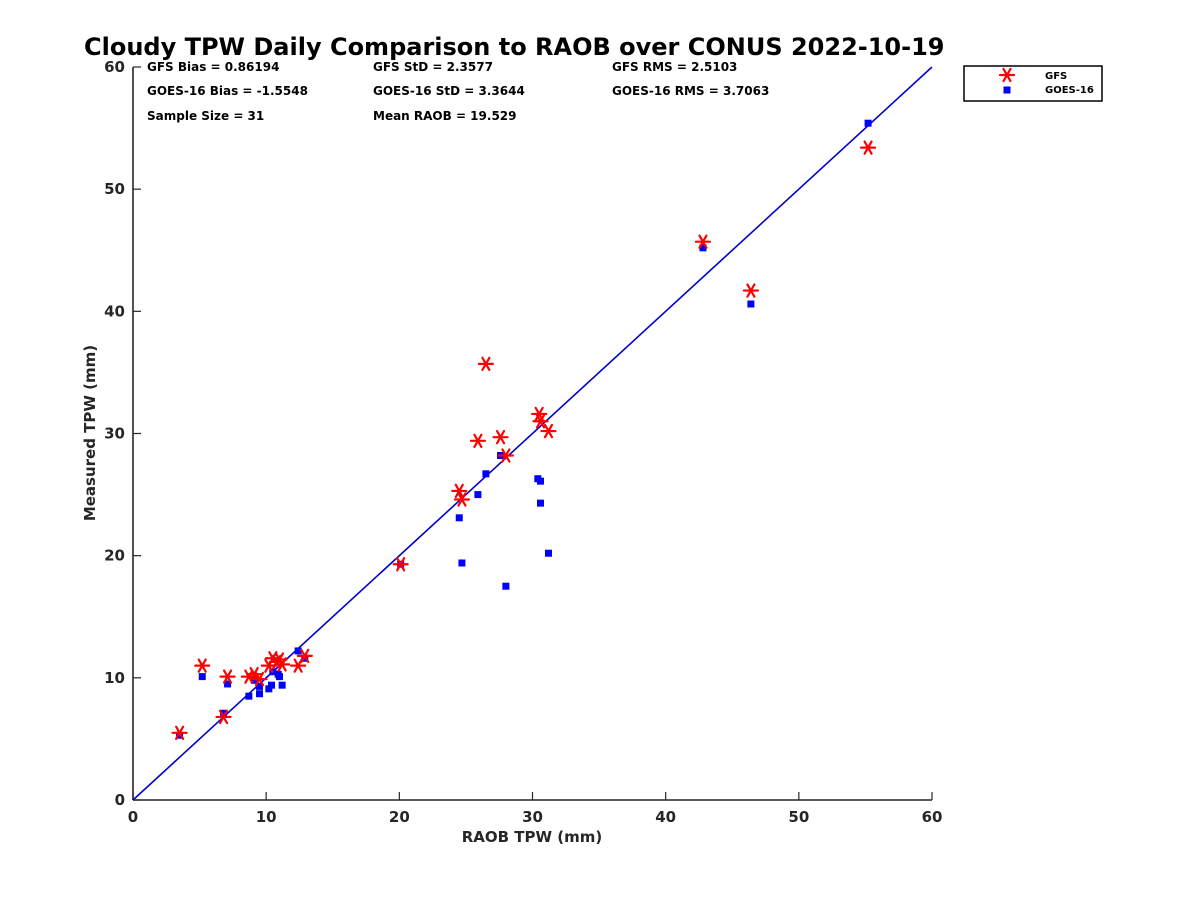 The image size is (1200, 900). Describe the element at coordinates (205, 116) in the screenshot. I see `stat-sample-size: Sample Size = 31` at that location.